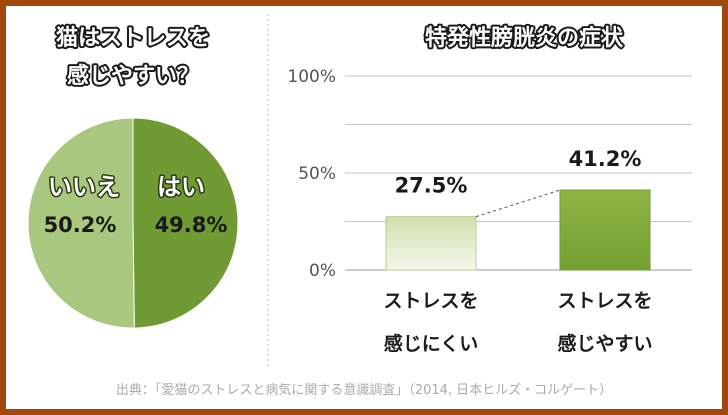  What do you see at coordinates (84, 187) in the screenshot?
I see `pie-slice-label-1: いいえ` at bounding box center [84, 187].